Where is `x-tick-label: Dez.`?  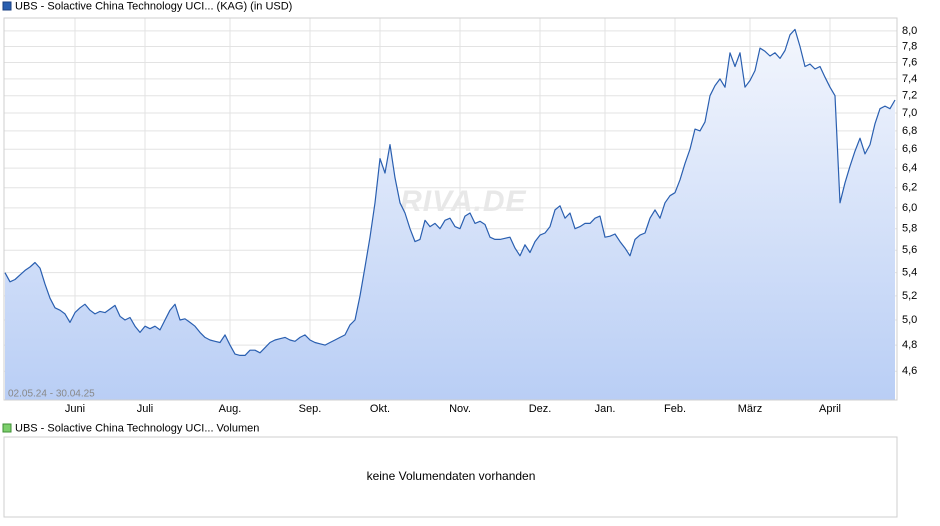
x-tick-label: Dez. is located at coordinates (540, 409).